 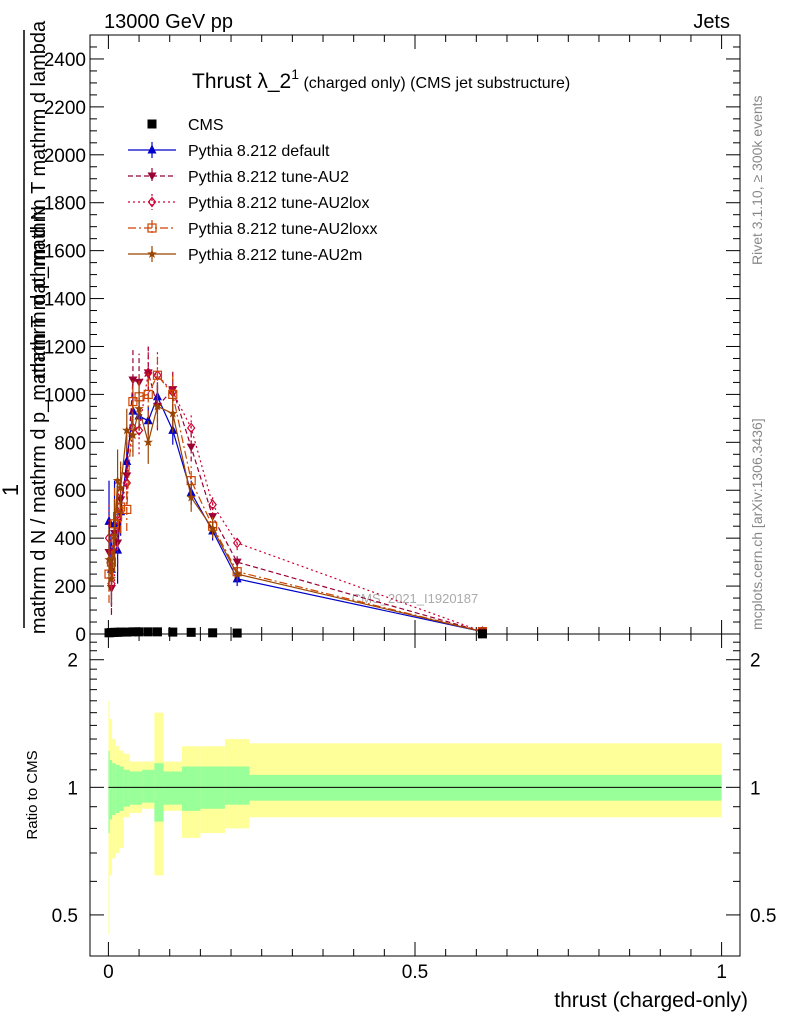 I want to click on y-tick-label: 2000, so click(x=65, y=156).